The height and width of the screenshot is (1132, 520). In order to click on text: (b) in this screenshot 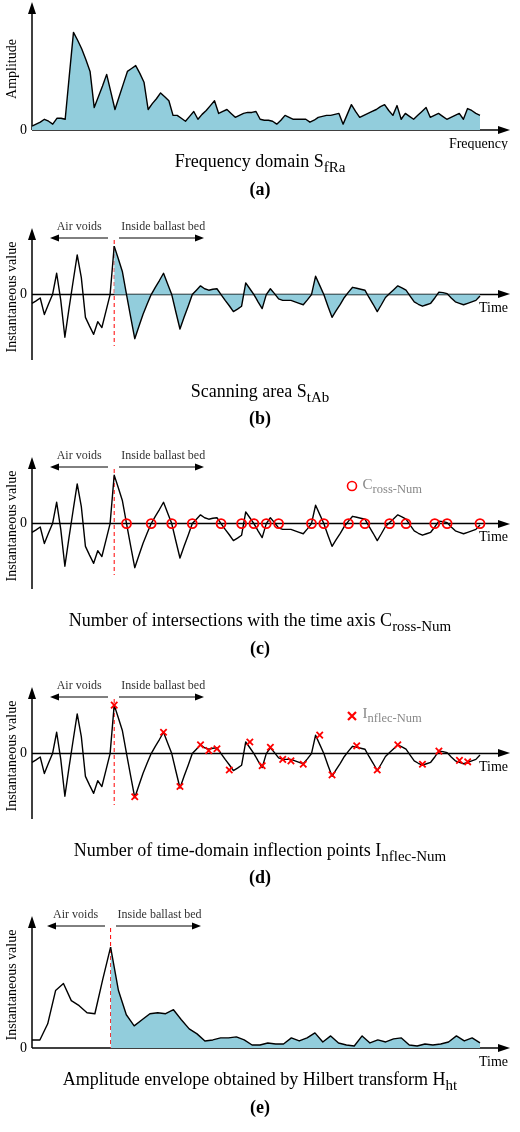, I will do `click(260, 418)`.